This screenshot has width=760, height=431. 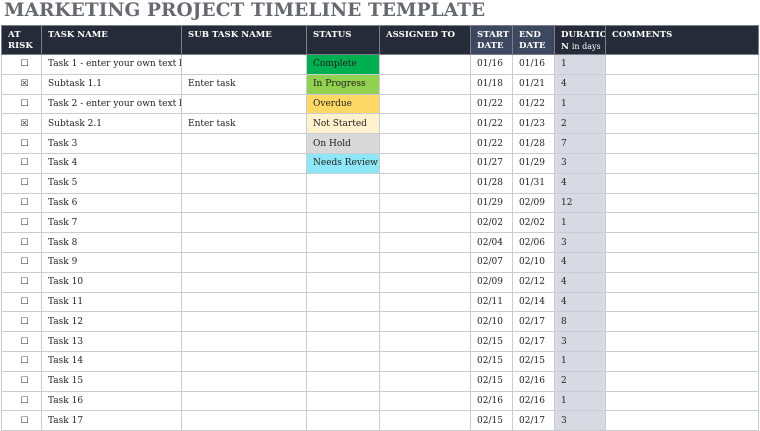 What do you see at coordinates (111, 341) in the screenshot?
I see `task-name-cell: Task 13` at bounding box center [111, 341].